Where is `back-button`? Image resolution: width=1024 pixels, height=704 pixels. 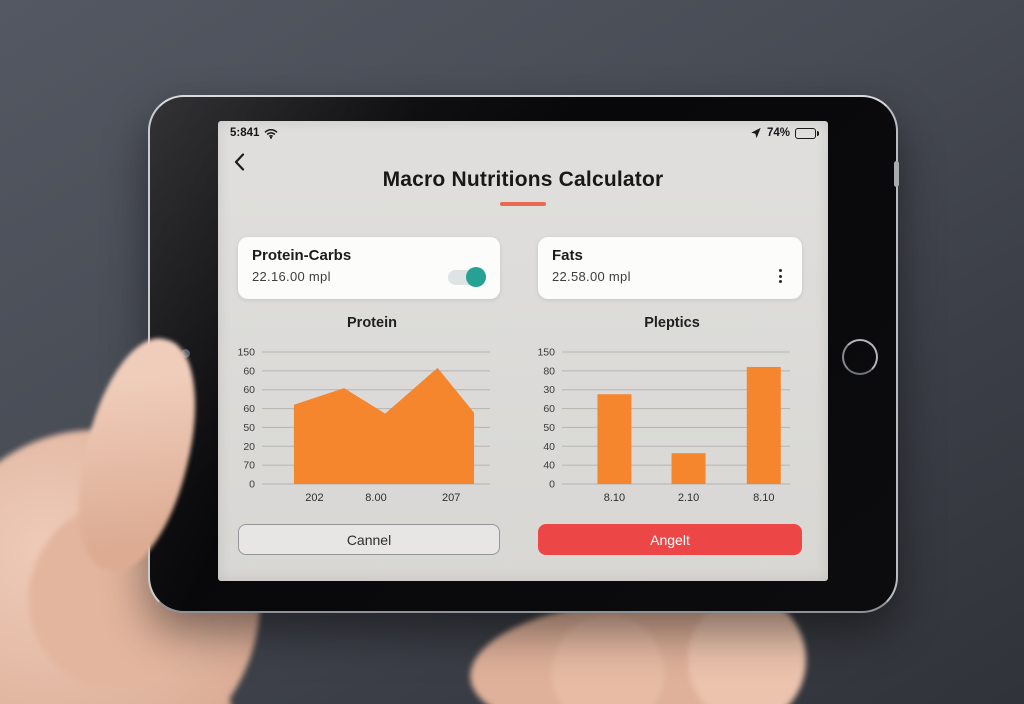
back-button is located at coordinates (245, 162).